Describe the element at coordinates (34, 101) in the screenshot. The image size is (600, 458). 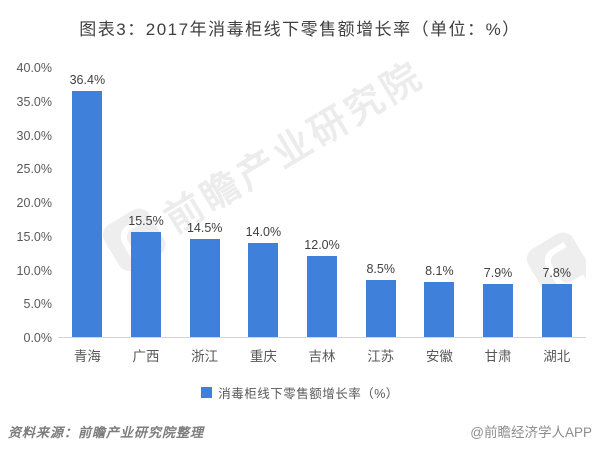
I see `y-tick-label: 35.0%` at that location.